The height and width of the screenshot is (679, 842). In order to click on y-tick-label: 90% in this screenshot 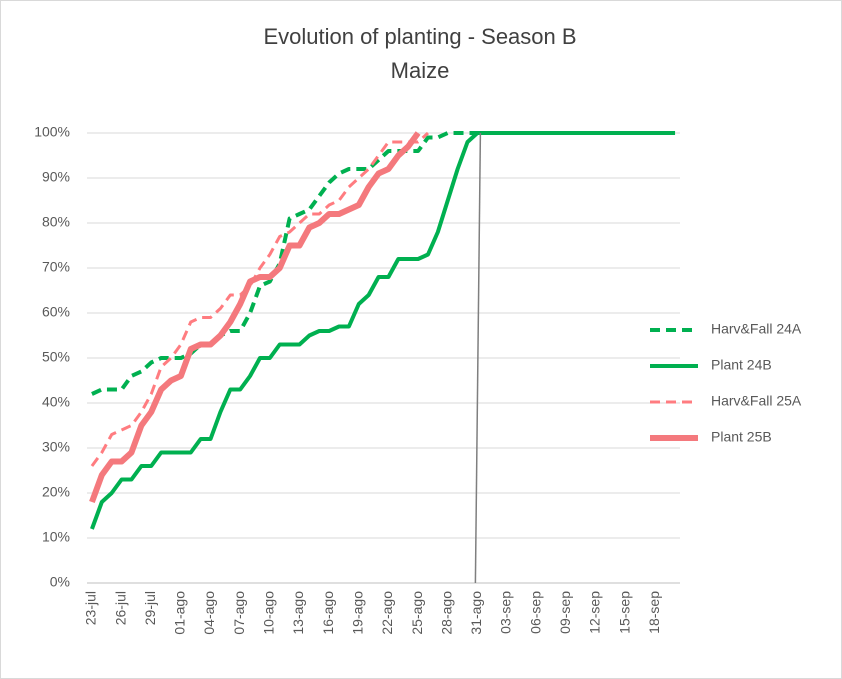, I will do `click(56, 177)`.